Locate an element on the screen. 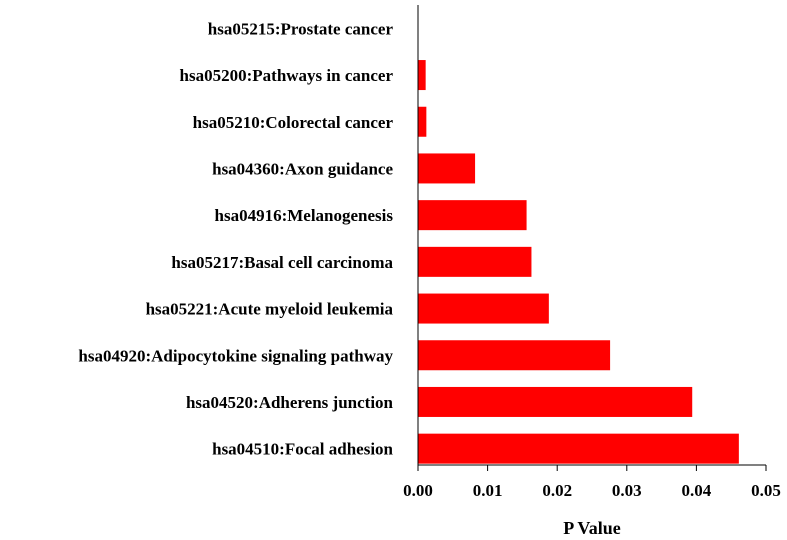  x-axis-title: P Value is located at coordinates (592, 528).